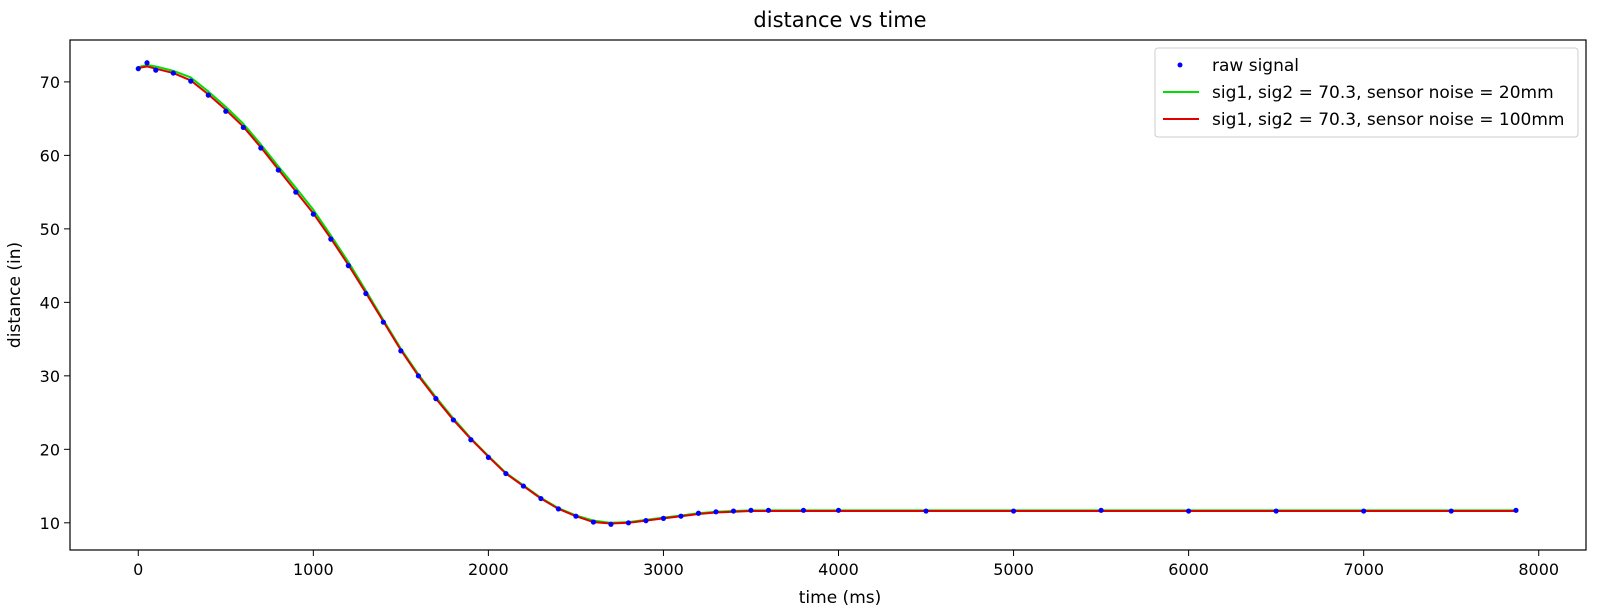  Describe the element at coordinates (1363, 569) in the screenshot. I see `x-tick-label: 7000` at that location.